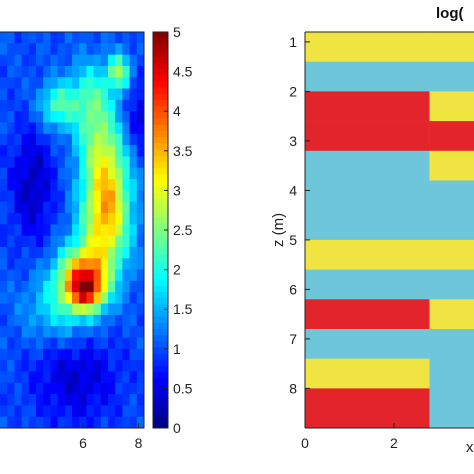  What do you see at coordinates (451, 314) in the screenshot?
I see `layer-band-right` at bounding box center [451, 314].